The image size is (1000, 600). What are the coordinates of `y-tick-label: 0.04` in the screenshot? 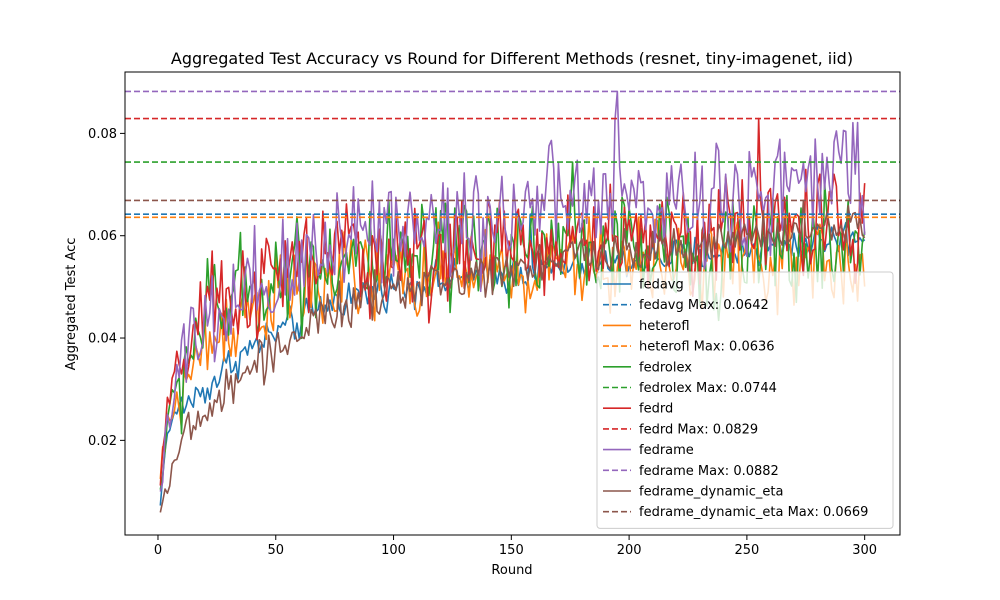 It's located at (102, 339).